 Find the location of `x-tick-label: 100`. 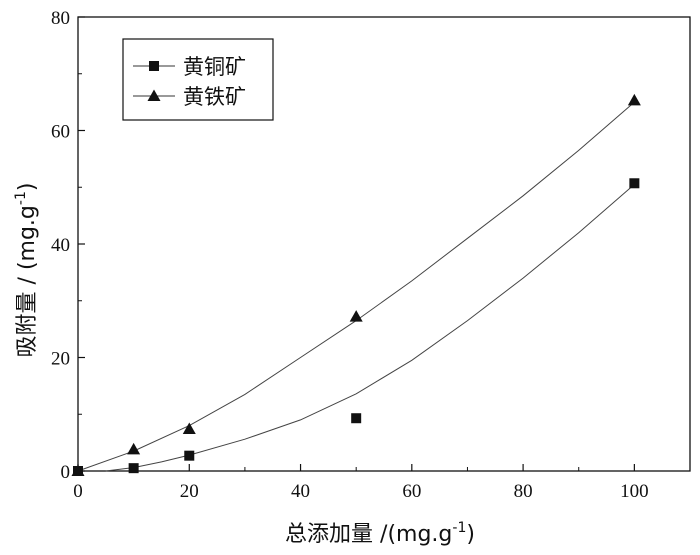

x-tick-label: 100 is located at coordinates (634, 491).